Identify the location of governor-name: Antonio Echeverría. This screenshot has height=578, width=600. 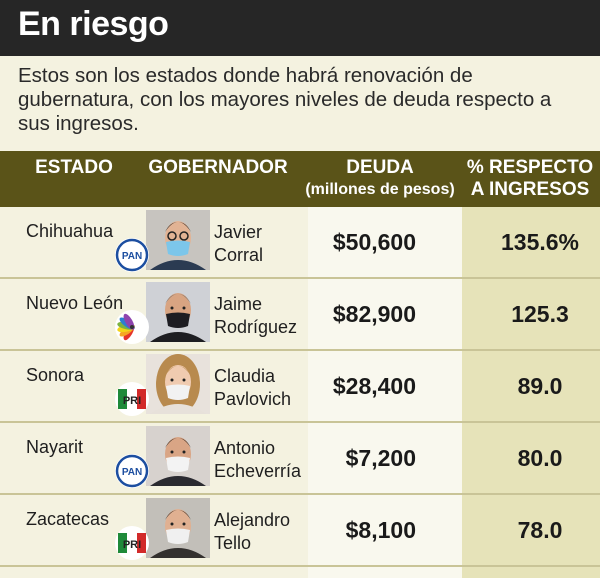
(257, 460).